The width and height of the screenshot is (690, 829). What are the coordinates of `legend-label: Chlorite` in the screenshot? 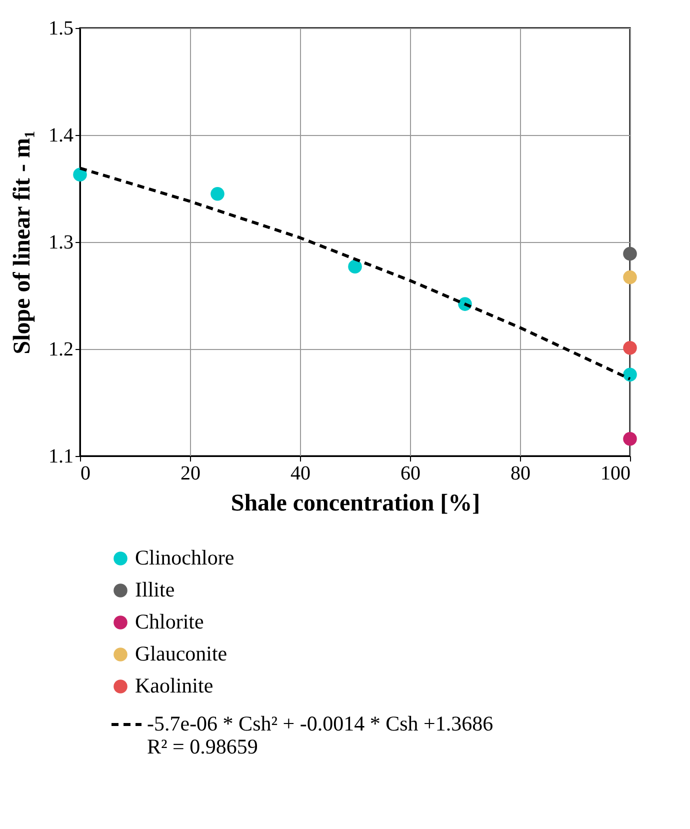 It's located at (169, 622).